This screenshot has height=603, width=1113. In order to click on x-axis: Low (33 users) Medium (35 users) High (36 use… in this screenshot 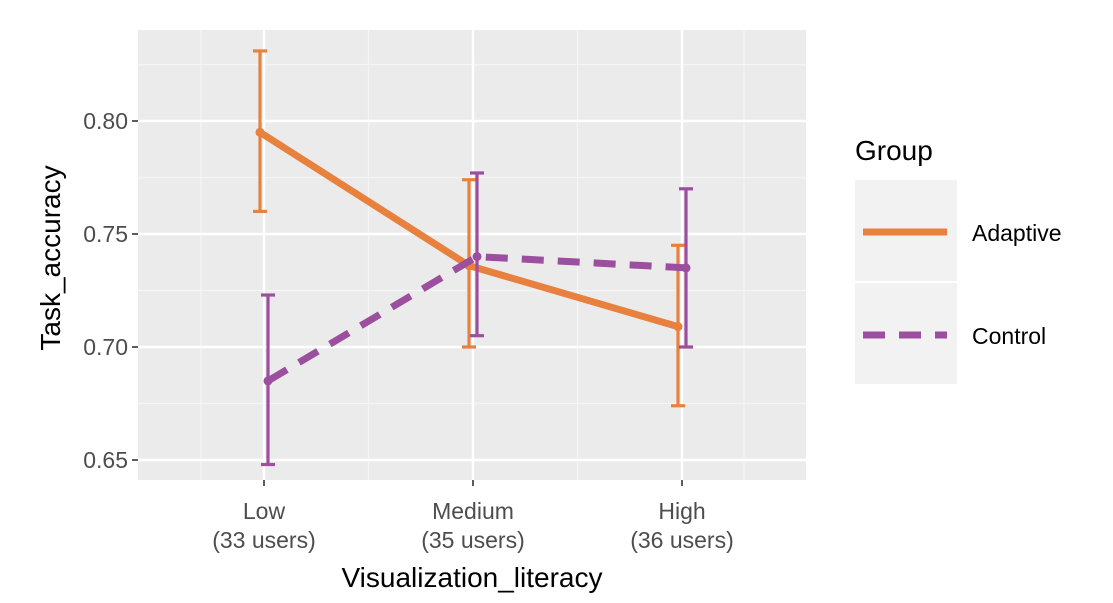, I will do `click(473, 516)`.